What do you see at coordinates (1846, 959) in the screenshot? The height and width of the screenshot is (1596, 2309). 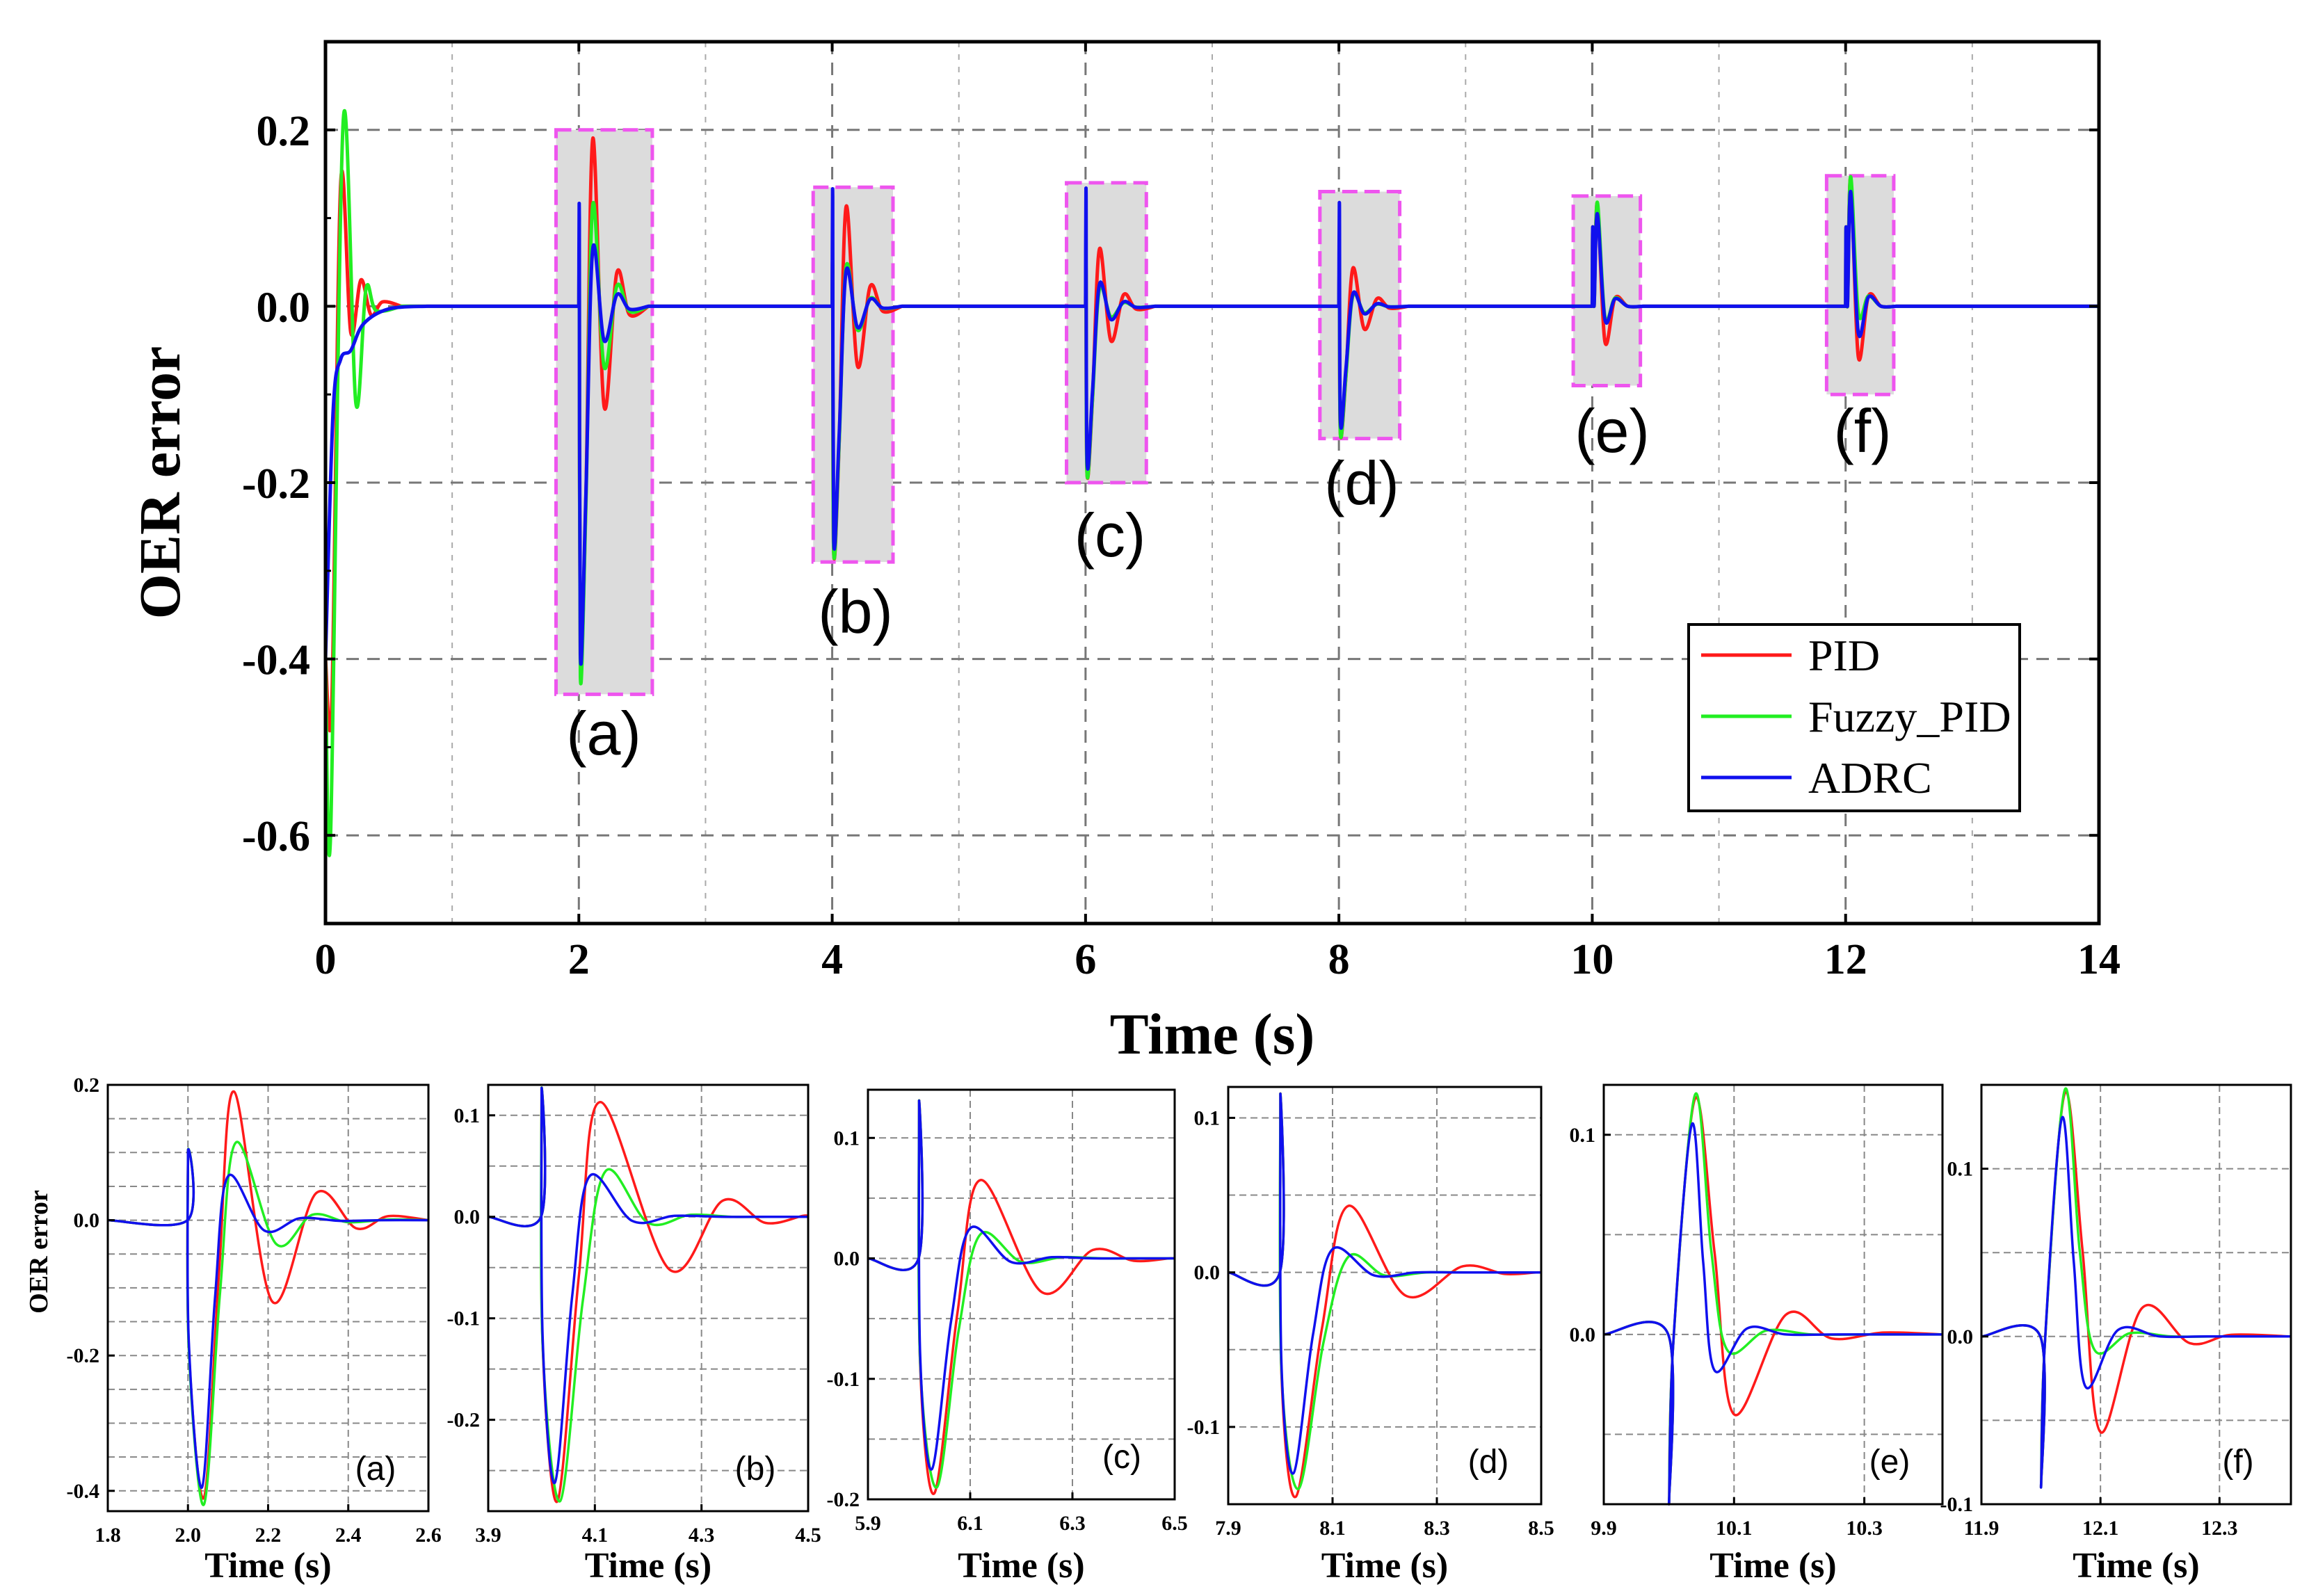 I see `x-tick-label: 12` at bounding box center [1846, 959].